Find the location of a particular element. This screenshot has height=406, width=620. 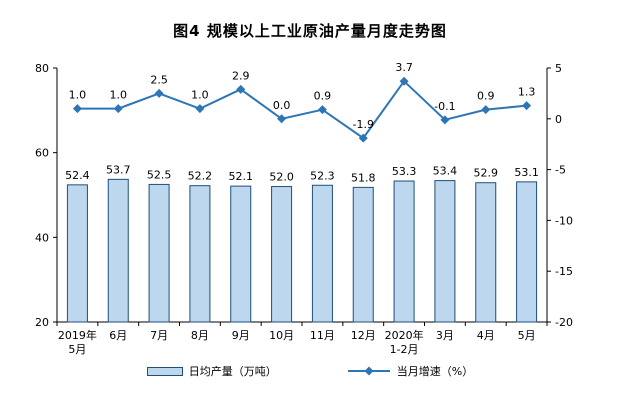

svg-text: 6月 is located at coordinates (118, 335).